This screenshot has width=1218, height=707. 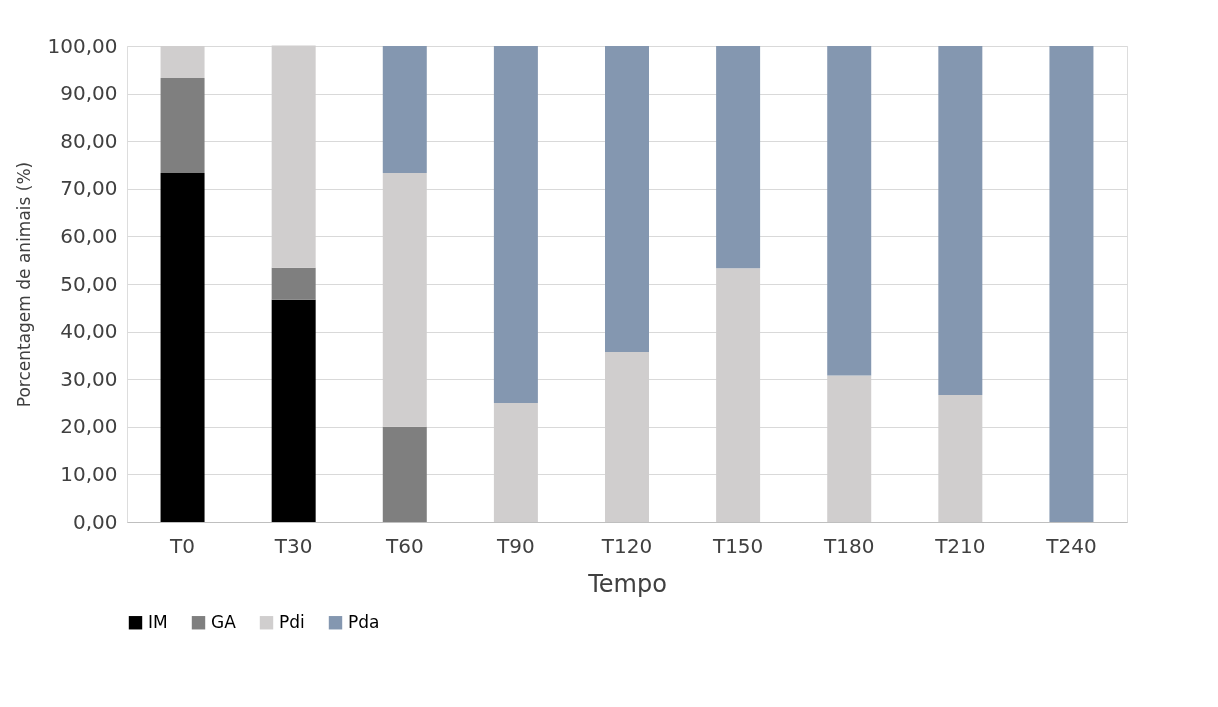 I want to click on y-tick-label: 40,00, so click(x=89, y=331).